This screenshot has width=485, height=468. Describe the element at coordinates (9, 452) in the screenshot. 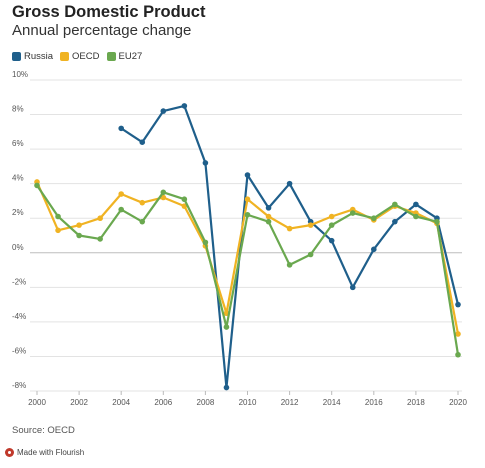

I see `flourish-logo-icon` at that location.